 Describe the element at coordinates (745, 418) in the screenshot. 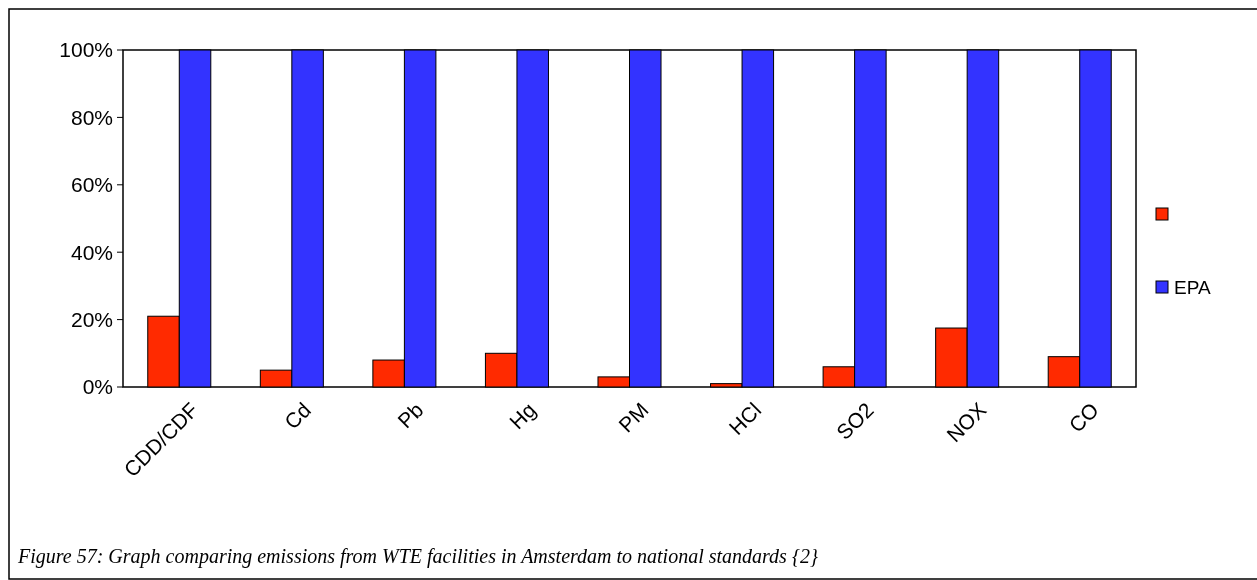

I see `x-tick-label: HCl` at that location.